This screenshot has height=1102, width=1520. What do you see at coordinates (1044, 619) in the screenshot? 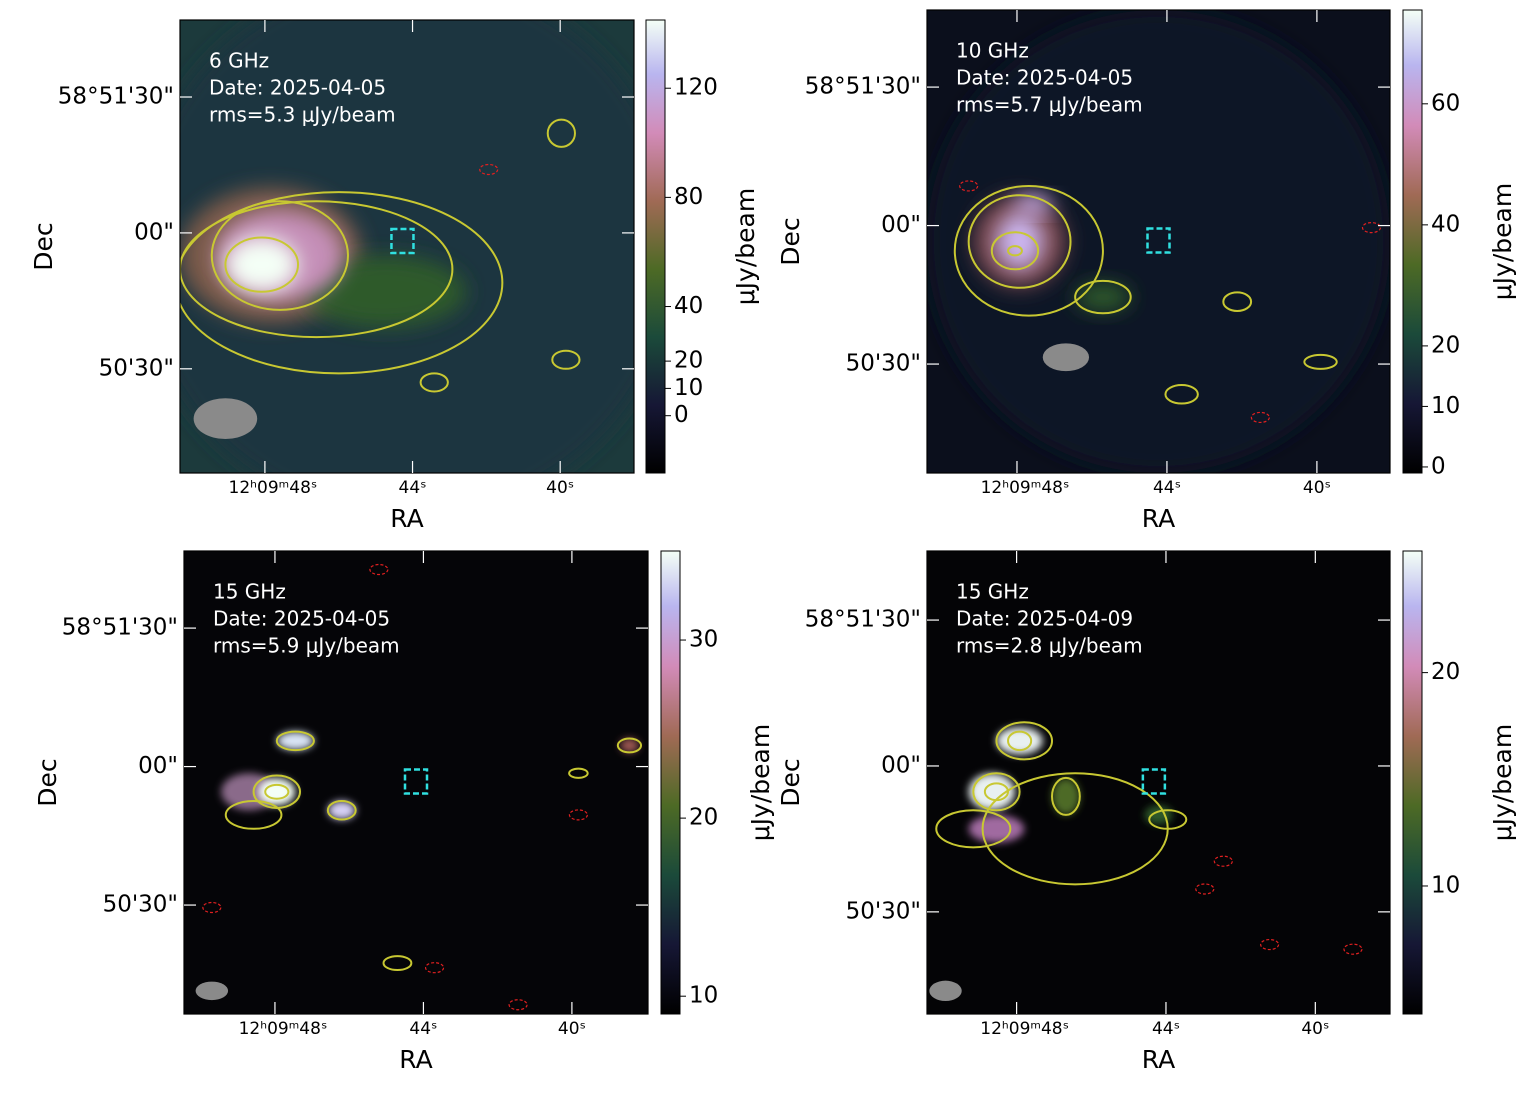
I see `annotation: Date: 2025-04-09` at bounding box center [1044, 619].